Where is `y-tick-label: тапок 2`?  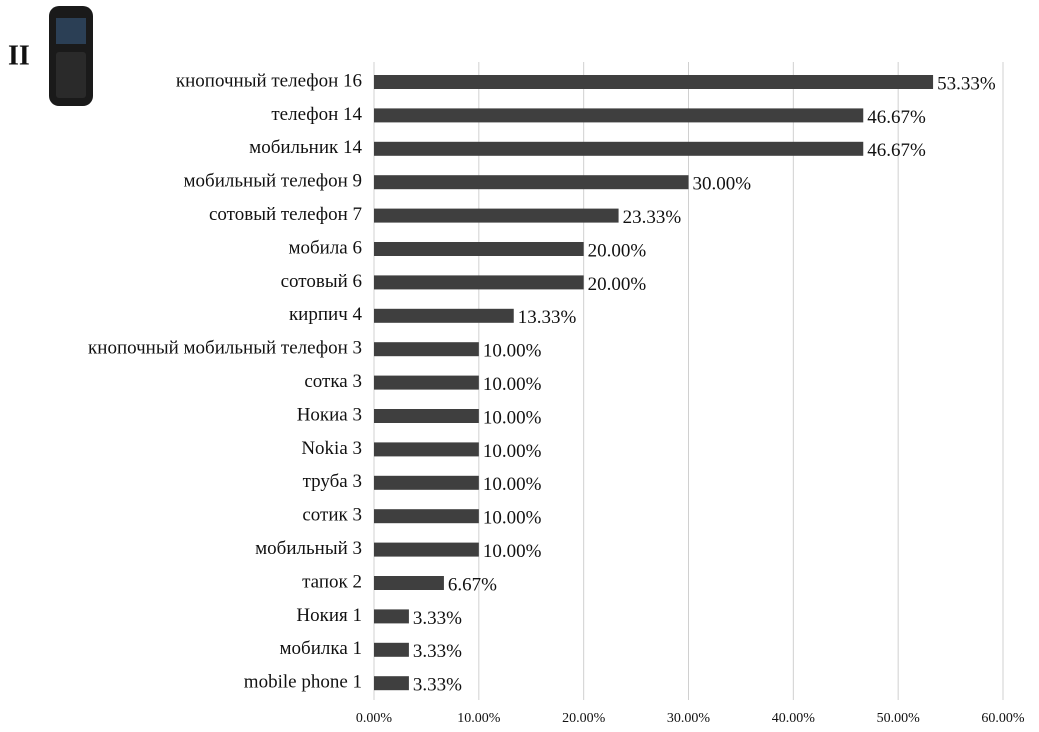
y-tick-label: тапок 2 is located at coordinates (332, 581).